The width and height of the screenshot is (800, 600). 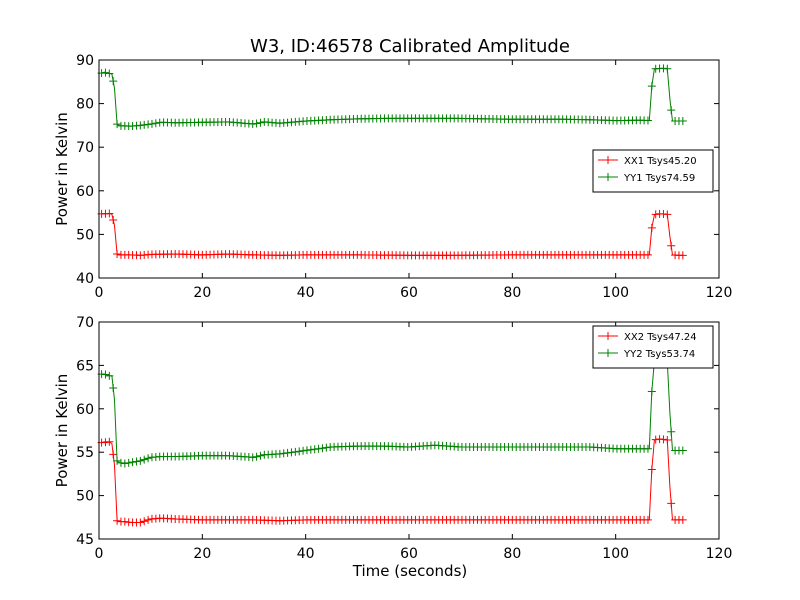 I want to click on y-tick-label: 80, so click(x=85, y=105).